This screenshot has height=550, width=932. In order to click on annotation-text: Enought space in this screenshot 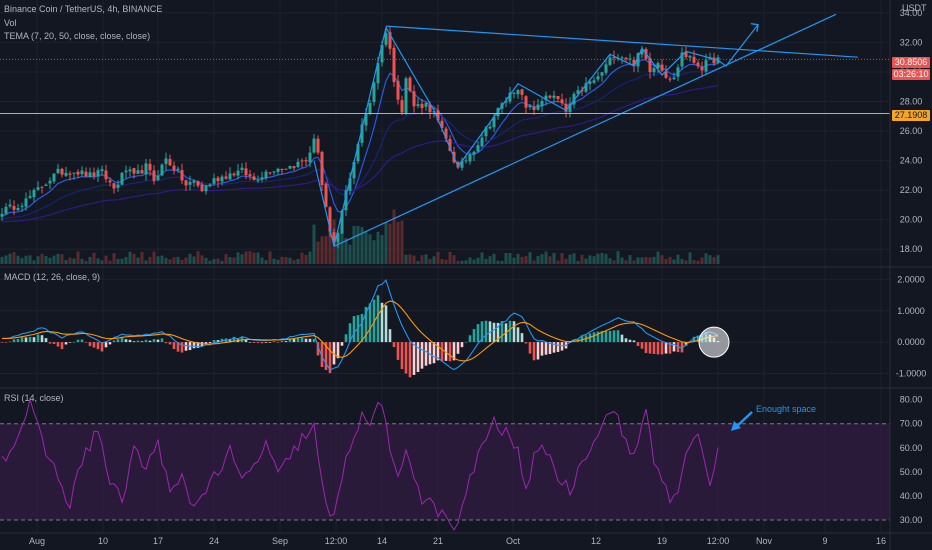, I will do `click(786, 409)`.